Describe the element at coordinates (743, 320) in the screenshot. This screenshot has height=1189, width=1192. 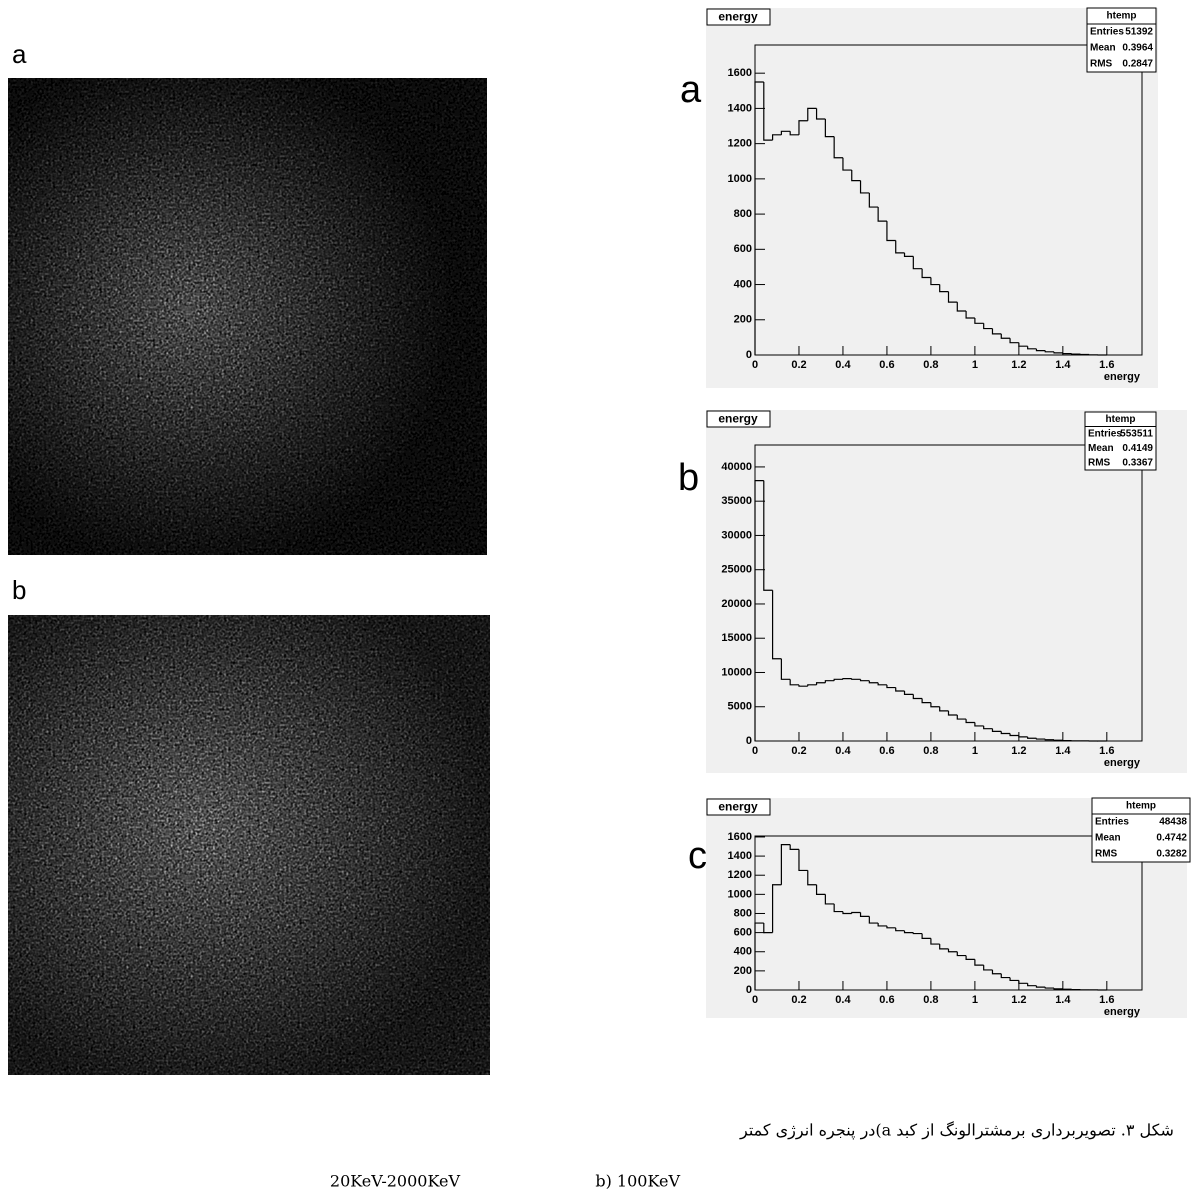
I see `y-tick-label: 200` at that location.